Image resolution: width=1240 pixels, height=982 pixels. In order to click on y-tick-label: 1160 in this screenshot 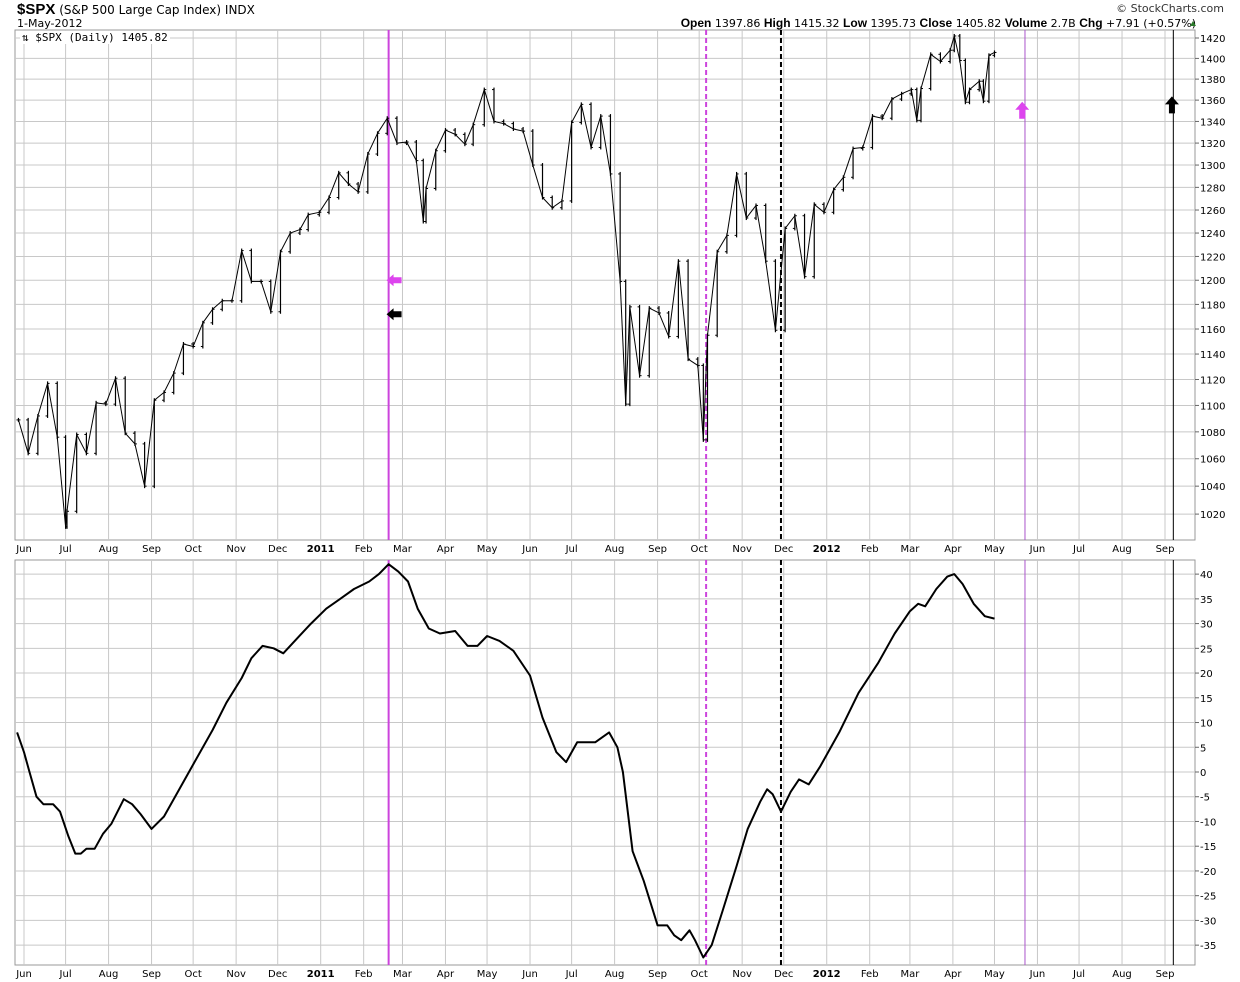, I will do `click(1212, 330)`.